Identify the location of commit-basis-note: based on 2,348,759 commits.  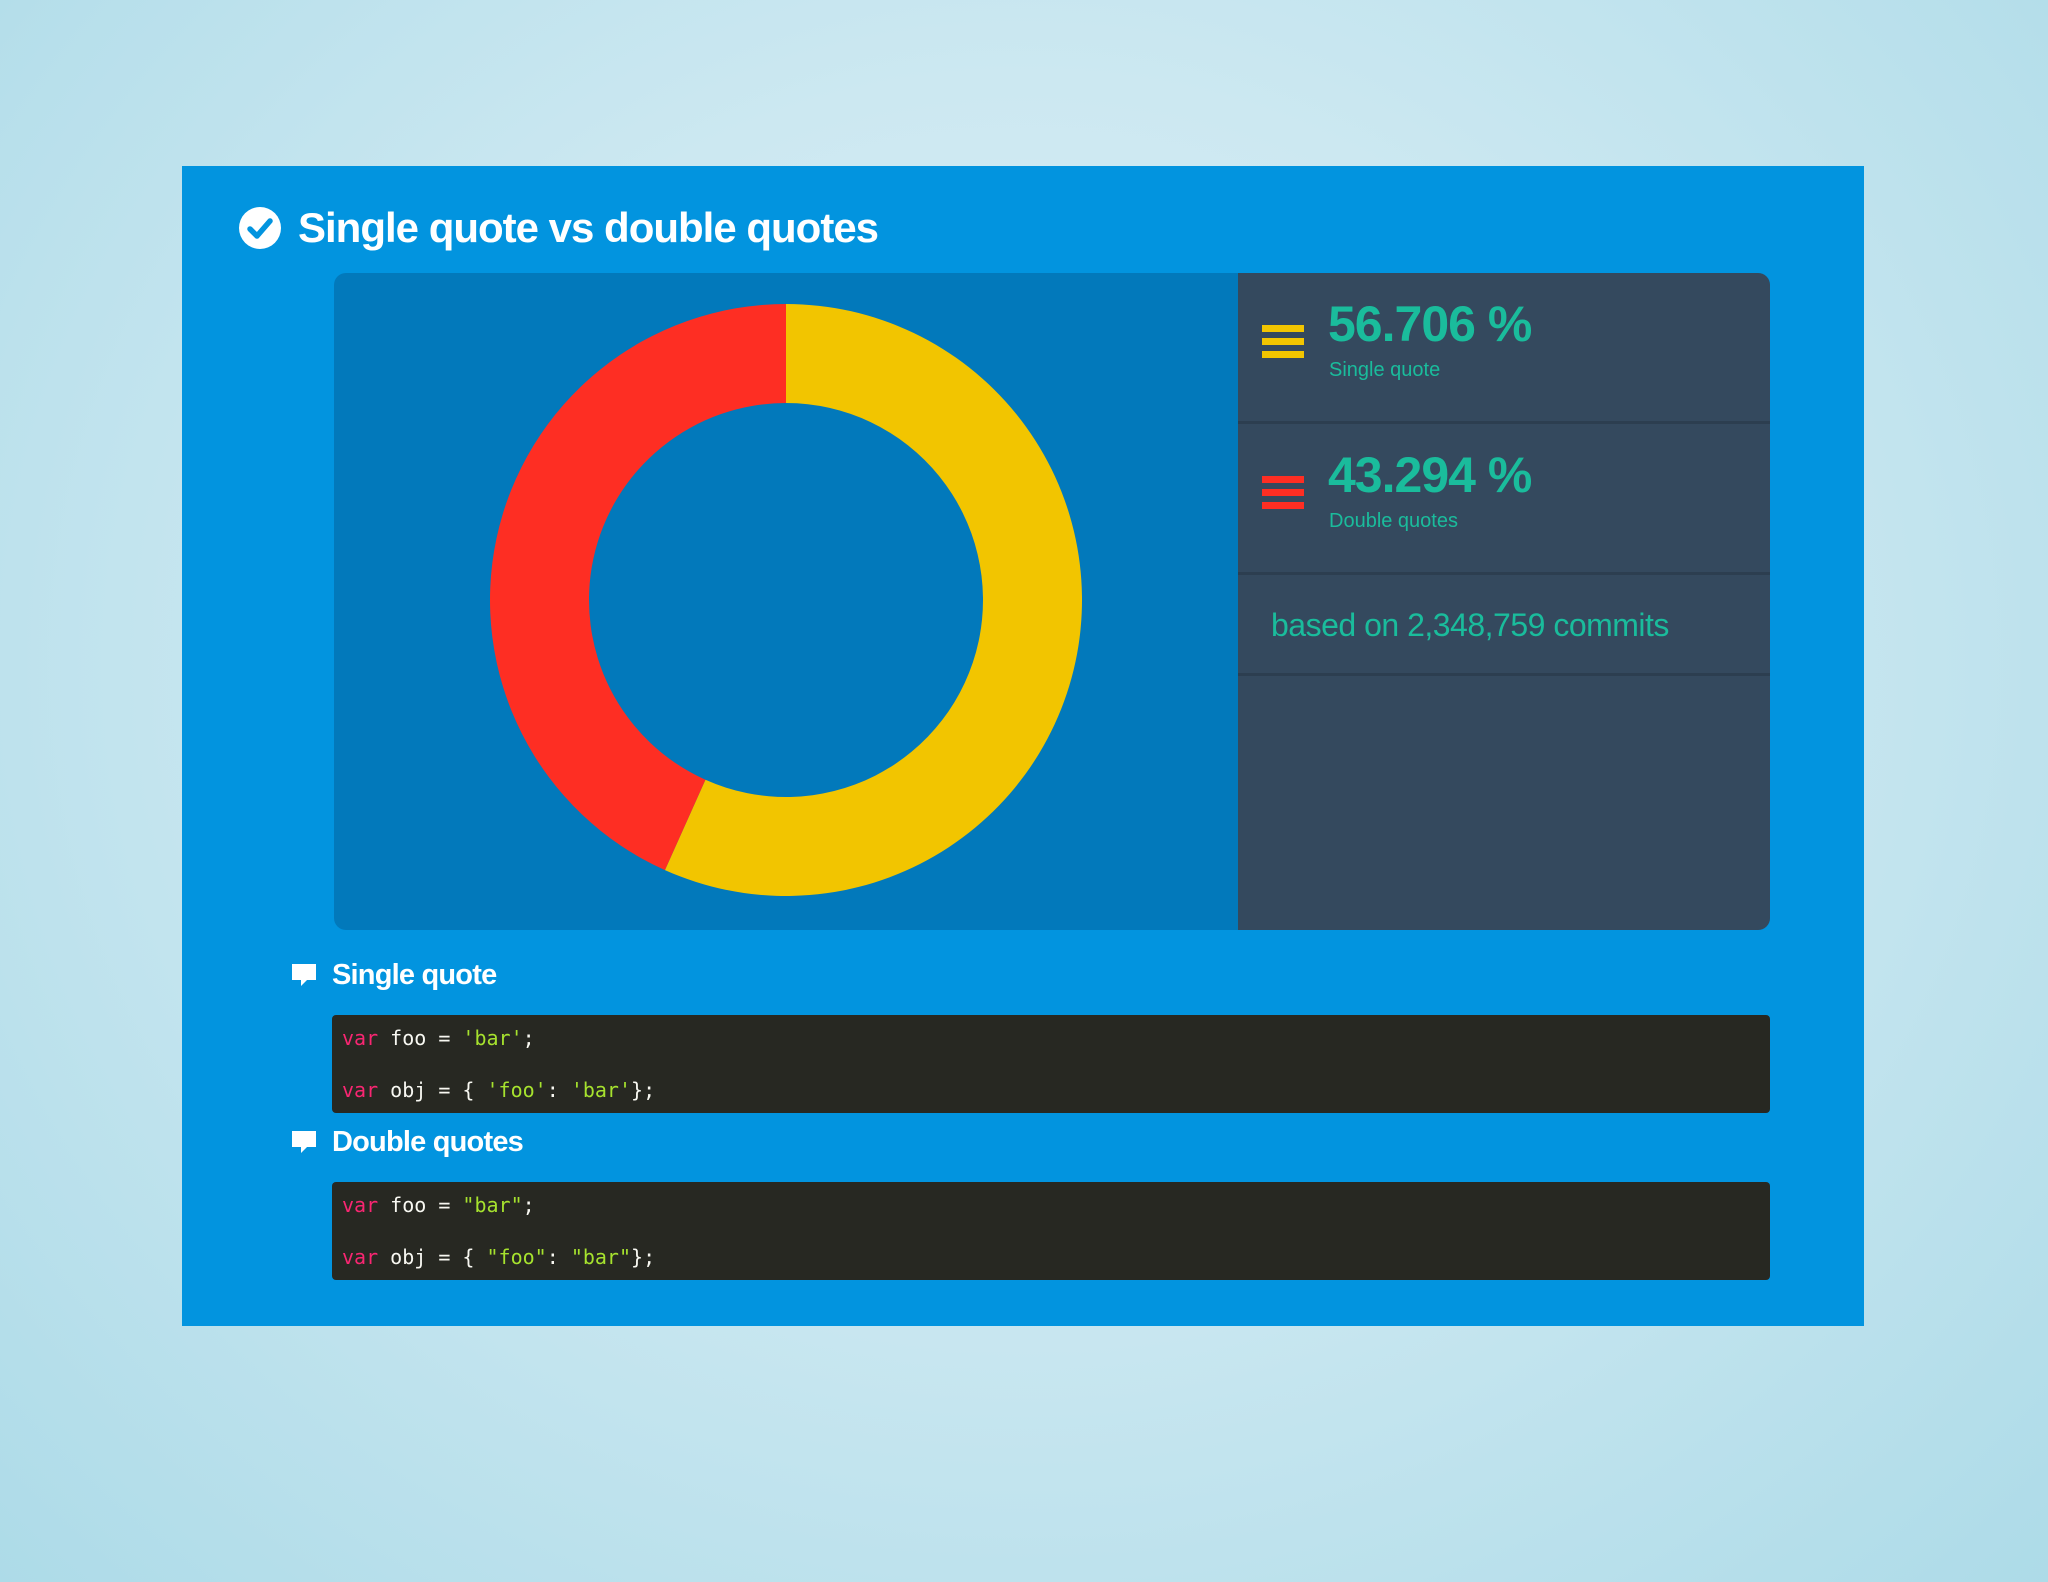
(1470, 625).